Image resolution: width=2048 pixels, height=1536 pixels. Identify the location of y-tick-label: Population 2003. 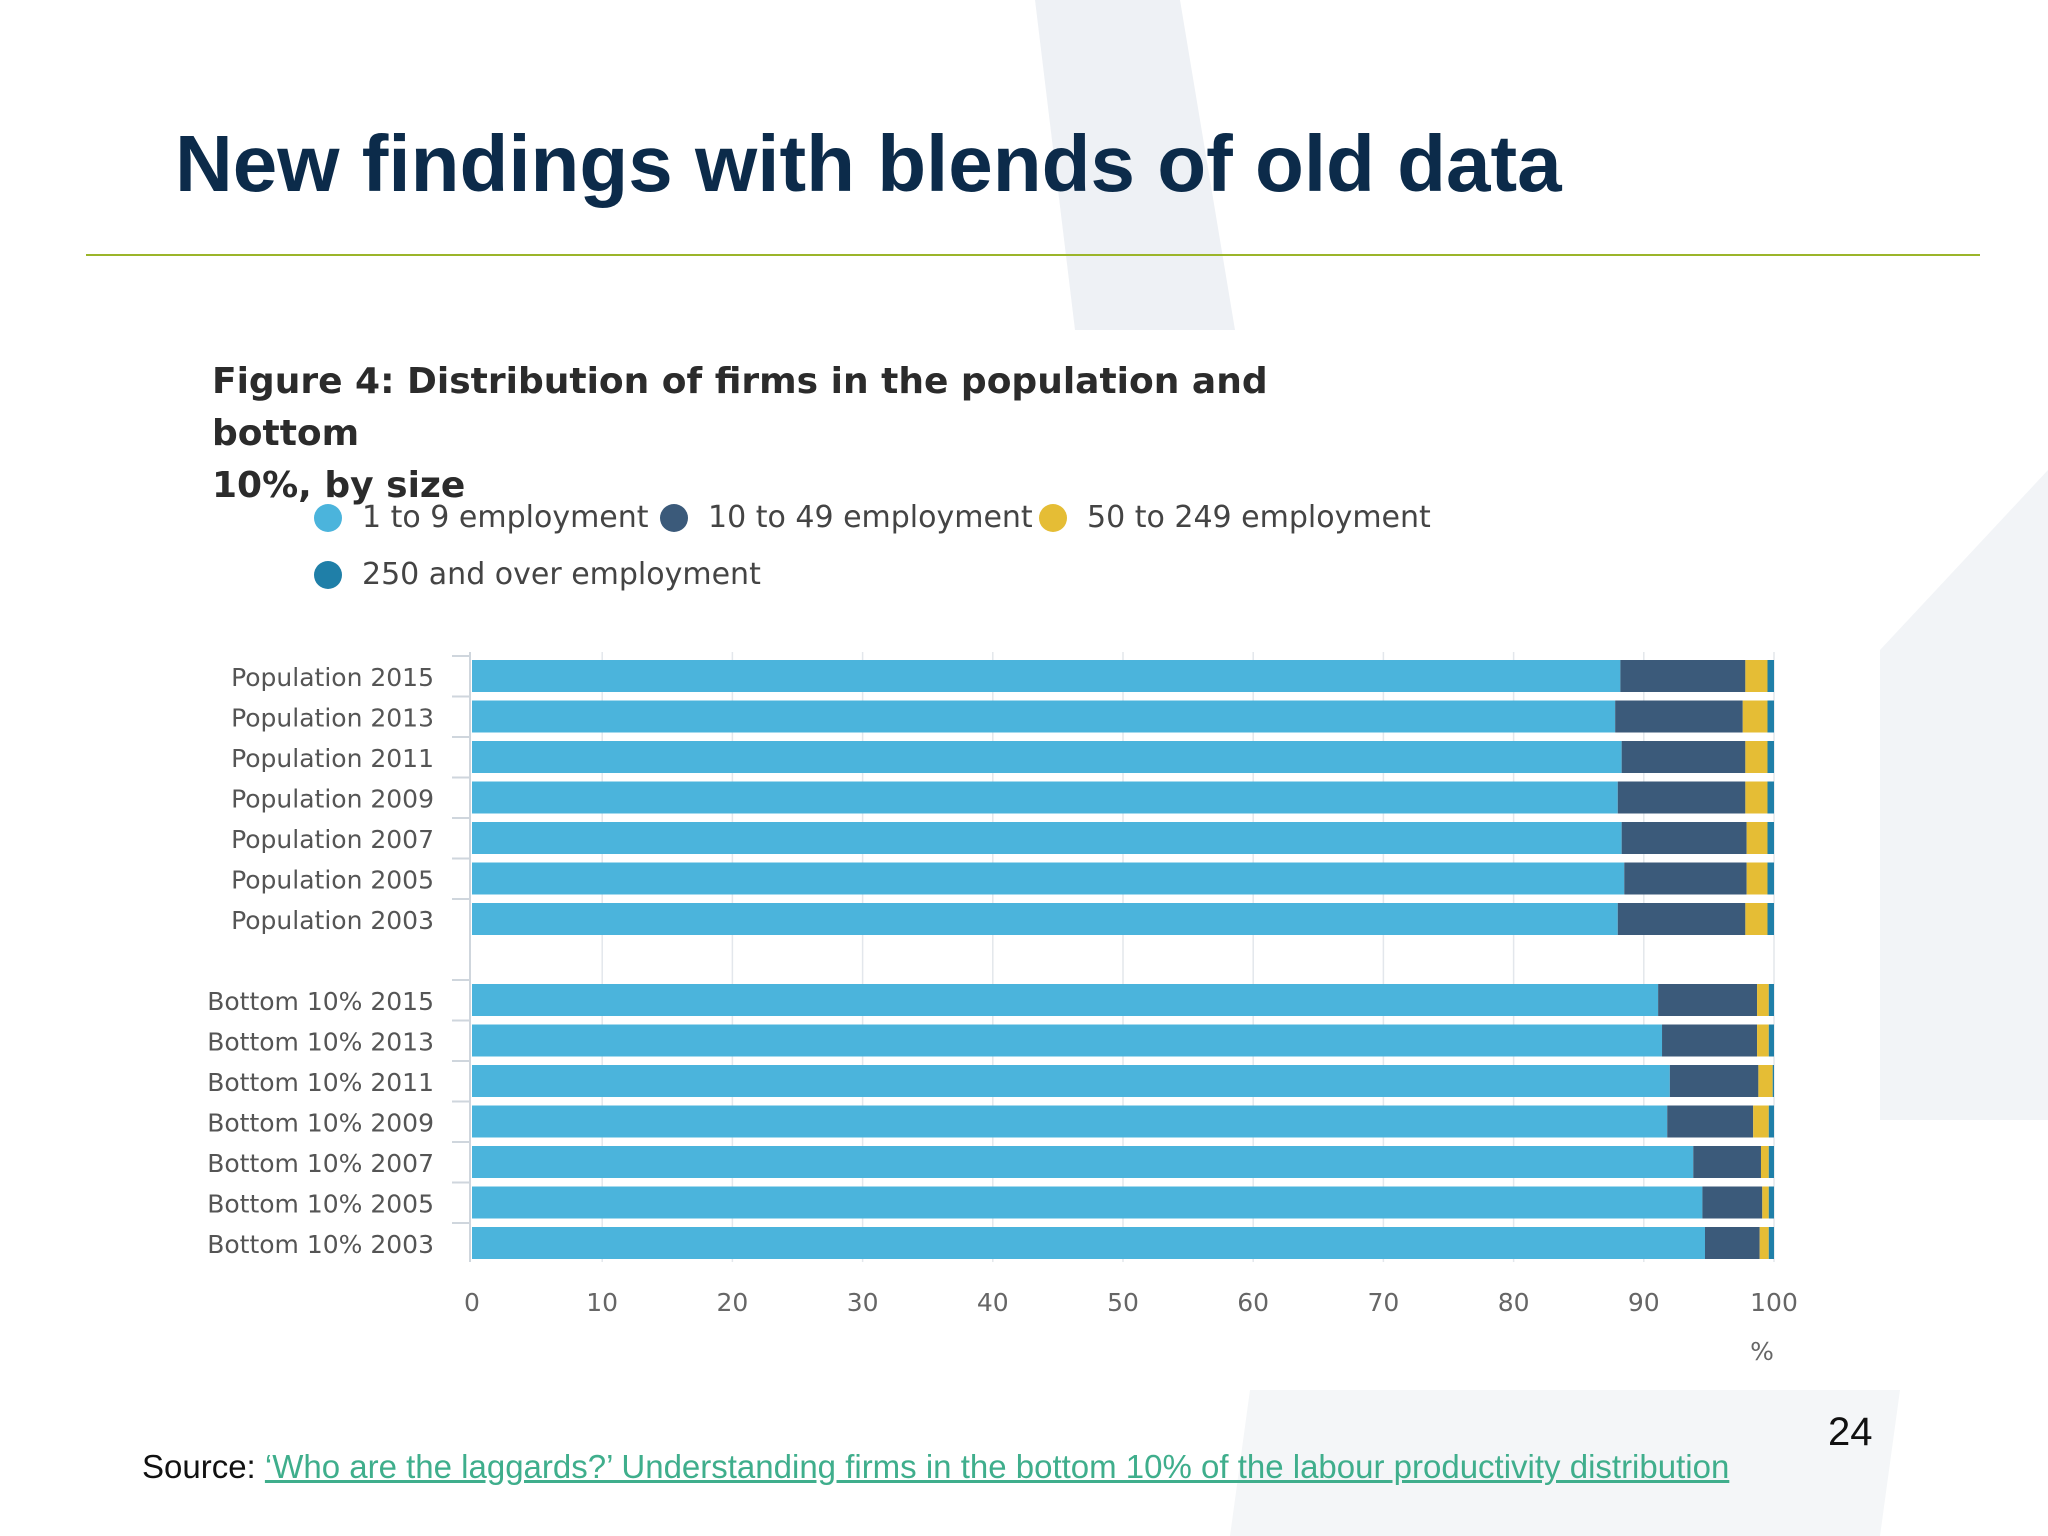
(332, 920).